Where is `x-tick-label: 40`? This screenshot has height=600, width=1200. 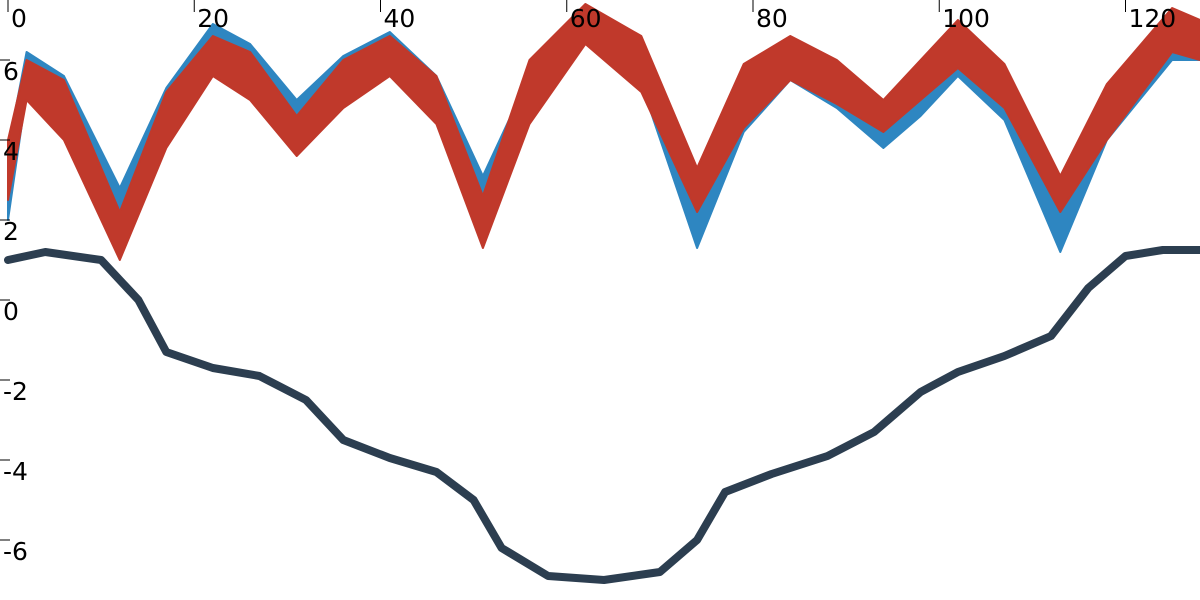 x-tick-label: 40 is located at coordinates (400, 18).